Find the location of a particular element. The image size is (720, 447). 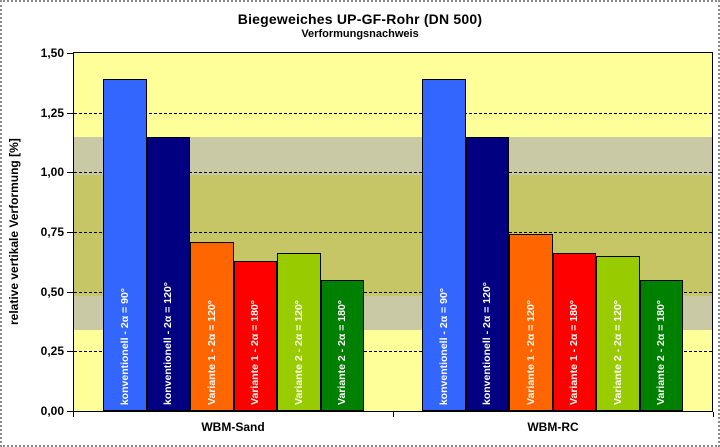

bar-WBM-RC-3: Variante 1 - 2α = 120° is located at coordinates (531, 322).